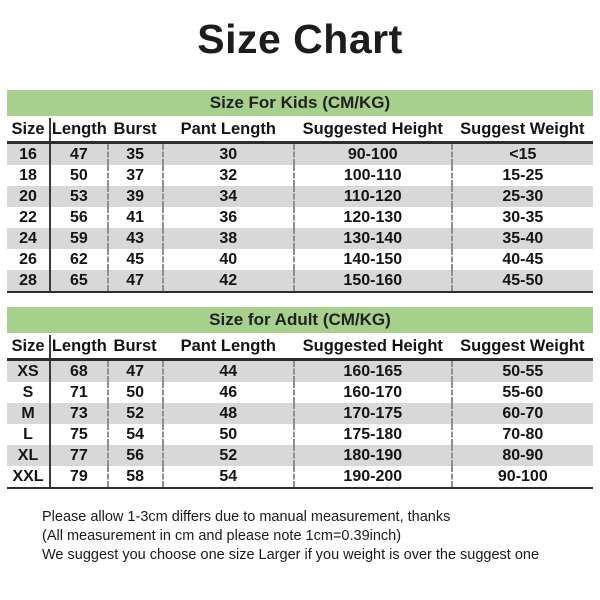 The height and width of the screenshot is (600, 600). Describe the element at coordinates (227, 175) in the screenshot. I see `table-cell: 32` at that location.